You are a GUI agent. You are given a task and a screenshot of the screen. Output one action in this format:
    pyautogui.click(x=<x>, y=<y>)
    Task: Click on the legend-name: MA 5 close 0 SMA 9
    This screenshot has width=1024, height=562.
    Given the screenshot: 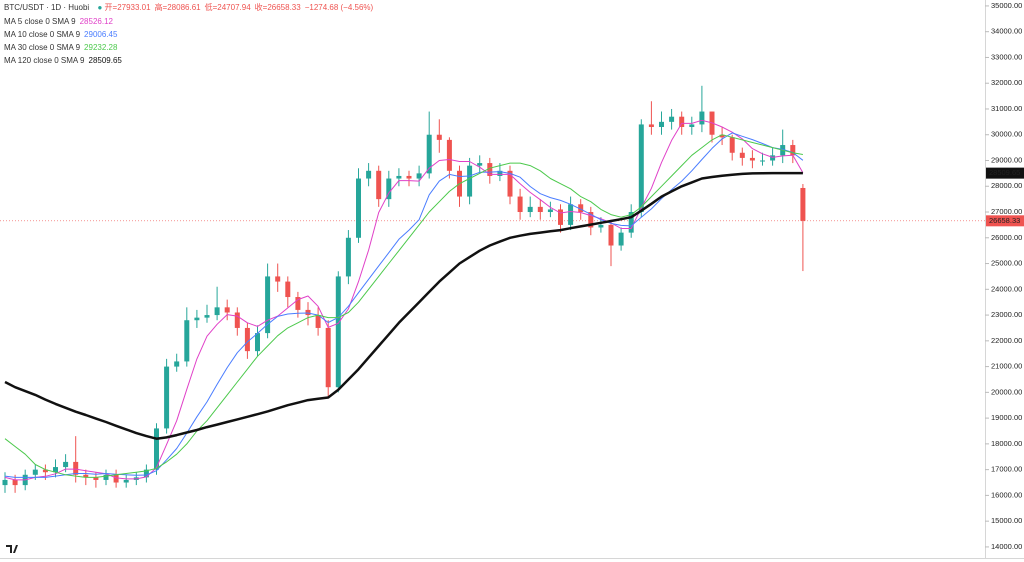 What is the action you would take?
    pyautogui.click(x=40, y=21)
    